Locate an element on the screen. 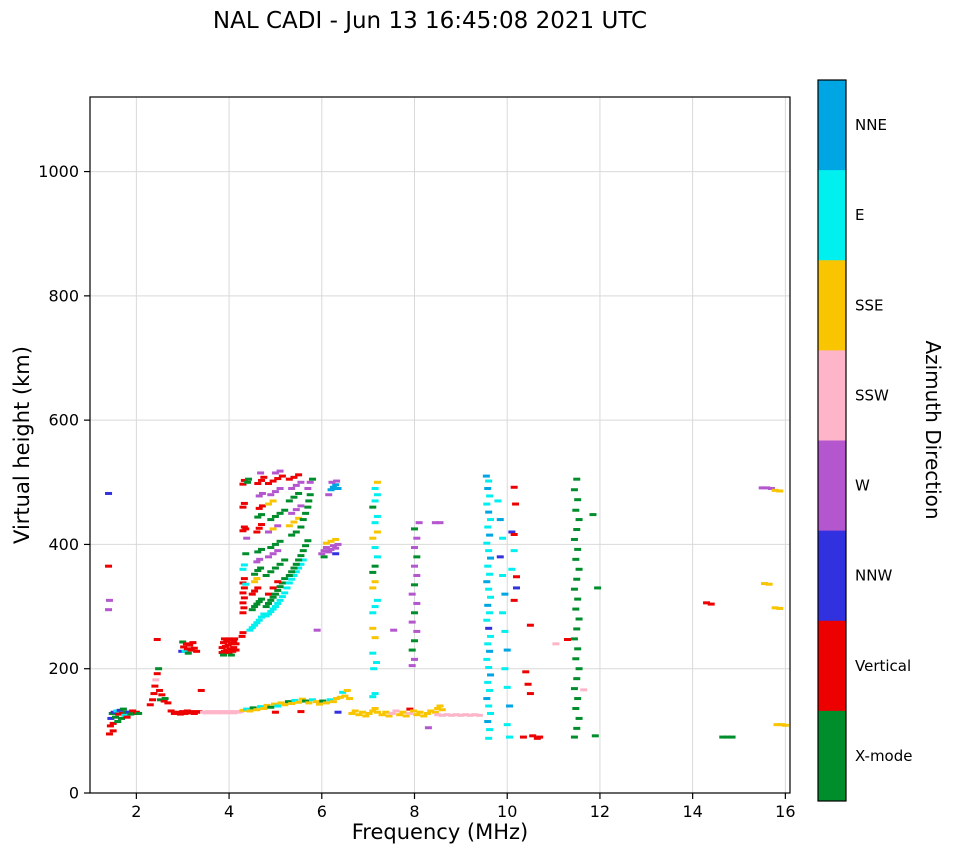 This screenshot has height=857, width=958. y-tick-label: 1000 is located at coordinates (58, 171).